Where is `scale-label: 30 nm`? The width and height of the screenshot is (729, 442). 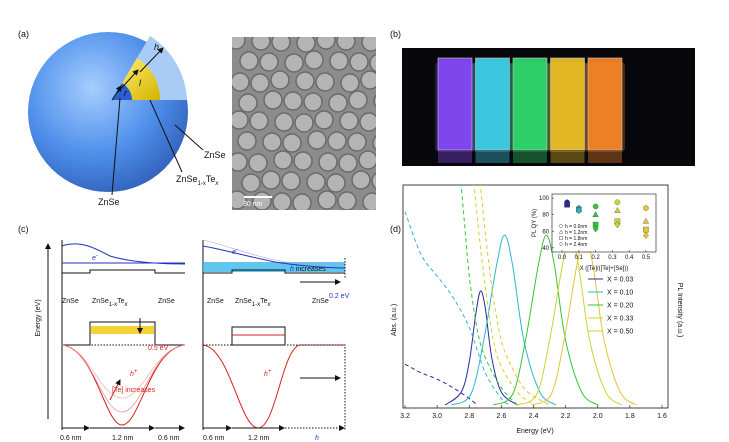
scale-label: 30 nm is located at coordinates (253, 204).